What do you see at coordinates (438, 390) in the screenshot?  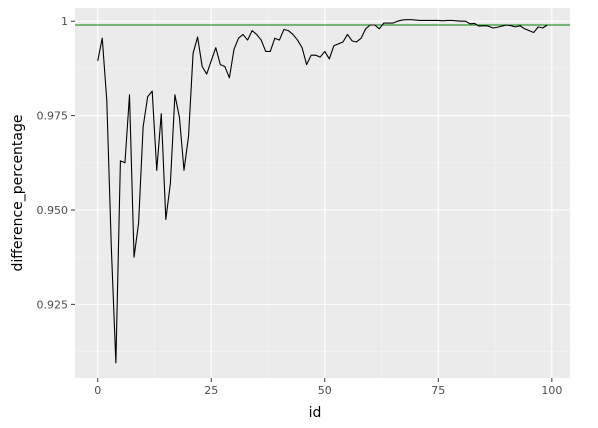 I see `x-tick-label: 75` at bounding box center [438, 390].